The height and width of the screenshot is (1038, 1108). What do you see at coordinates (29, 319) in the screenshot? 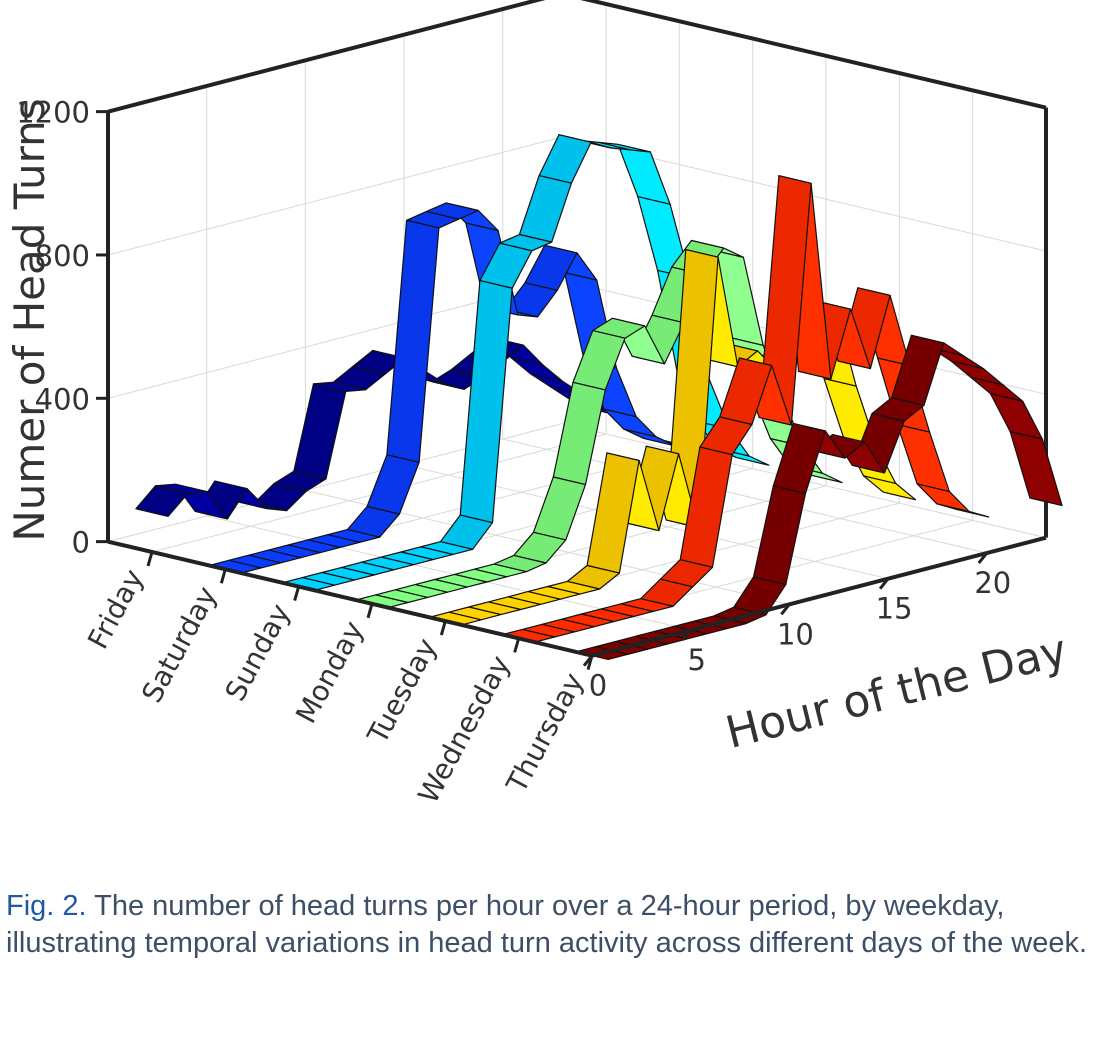
I see `y-axis-label: Numer of Head Turns` at bounding box center [29, 319].